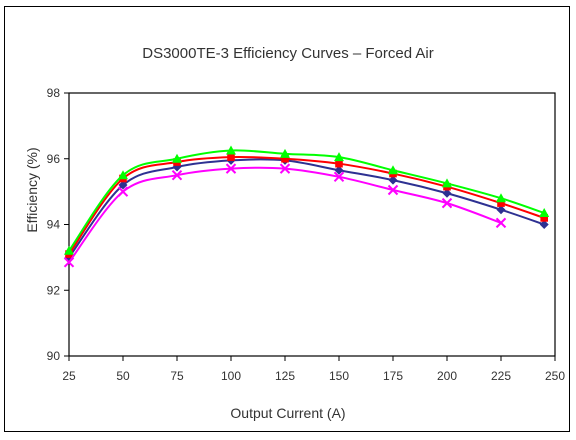 Image resolution: width=576 pixels, height=440 pixels. I want to click on y-tick-label: 90, so click(54, 356).